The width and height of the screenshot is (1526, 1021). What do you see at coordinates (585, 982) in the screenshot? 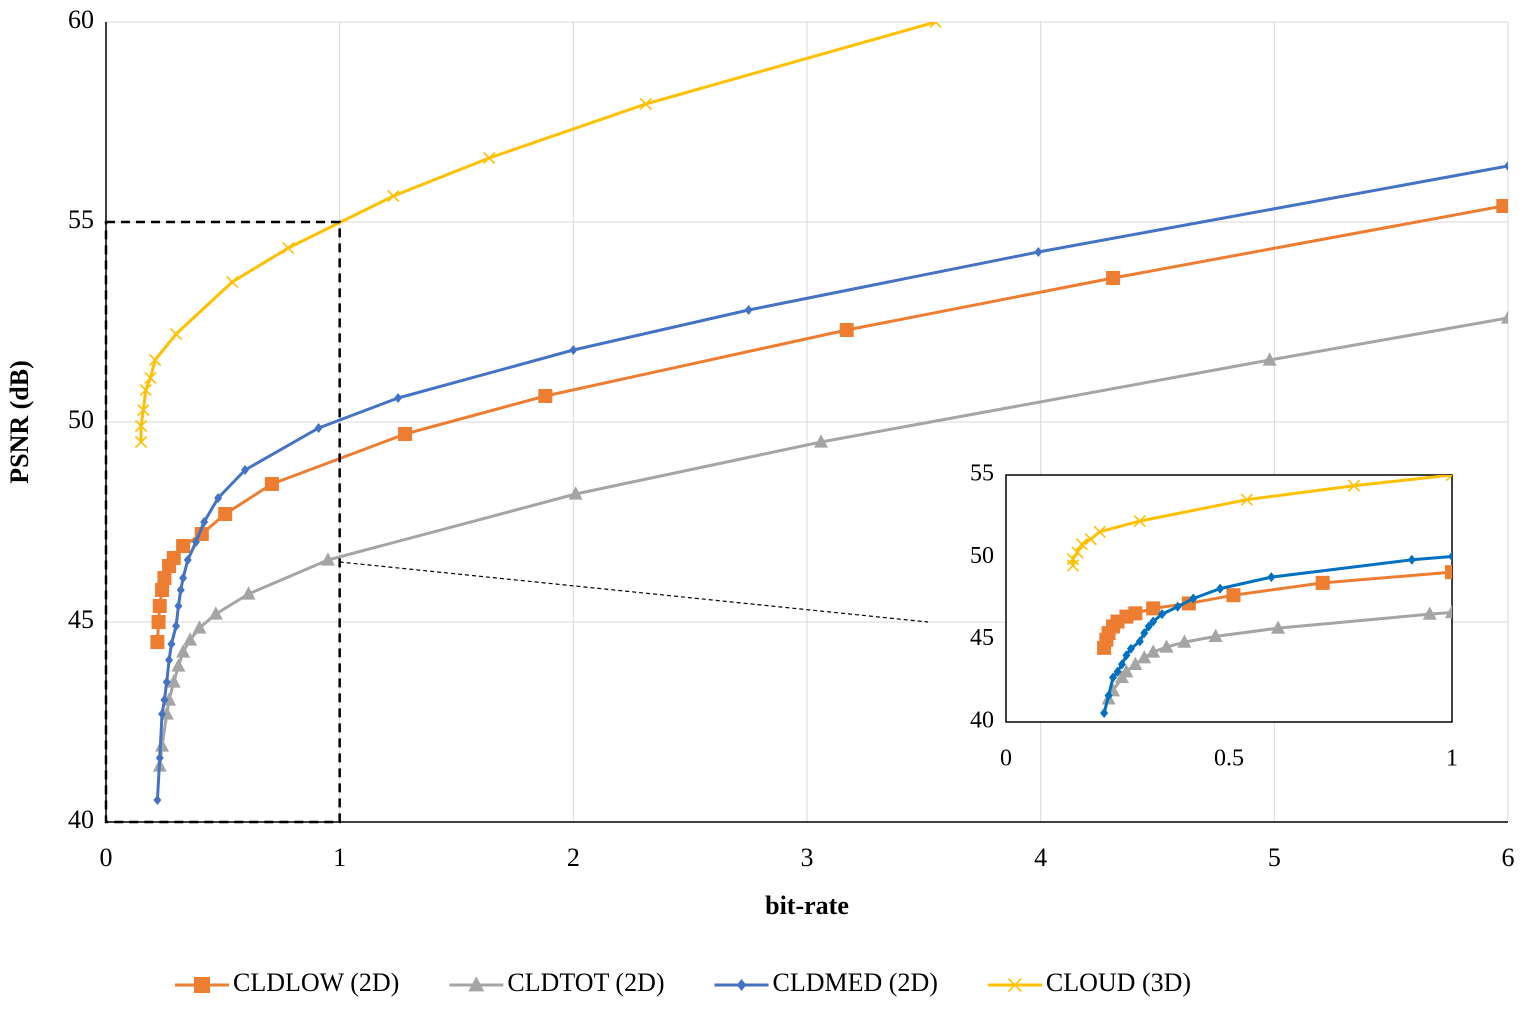
I see `legend-label: CLDTOT (2D)` at bounding box center [585, 982].